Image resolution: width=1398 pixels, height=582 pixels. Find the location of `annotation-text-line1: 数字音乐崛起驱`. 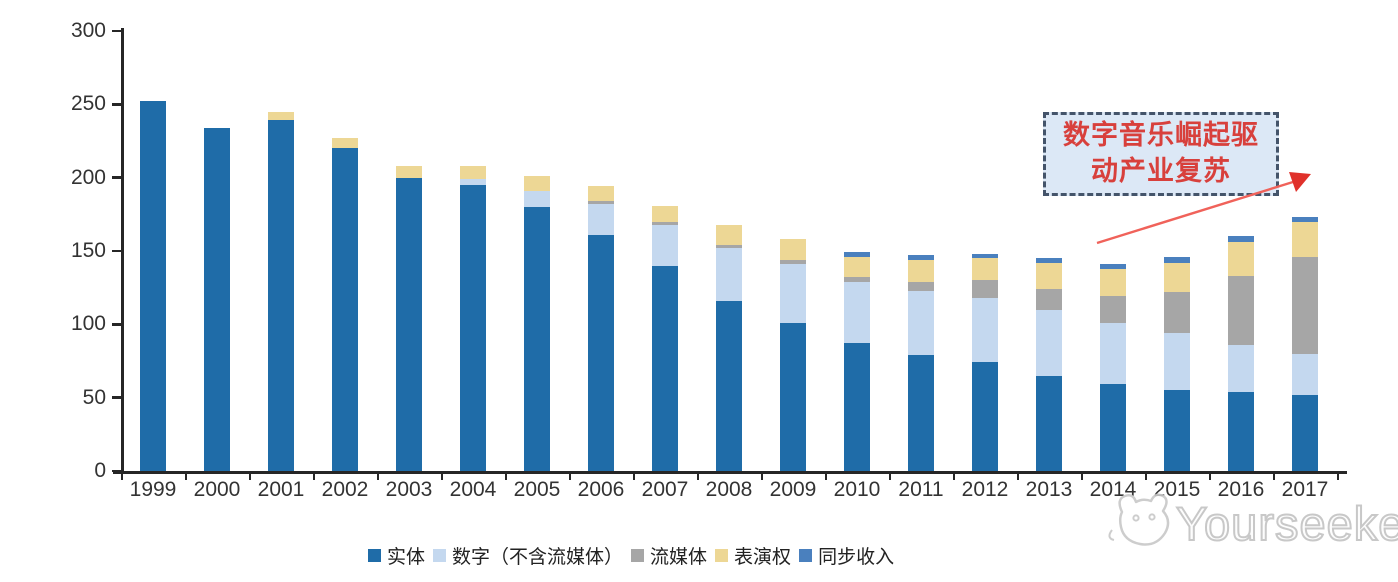

annotation-text-line1: 数字音乐崛起驱 is located at coordinates (1161, 135).